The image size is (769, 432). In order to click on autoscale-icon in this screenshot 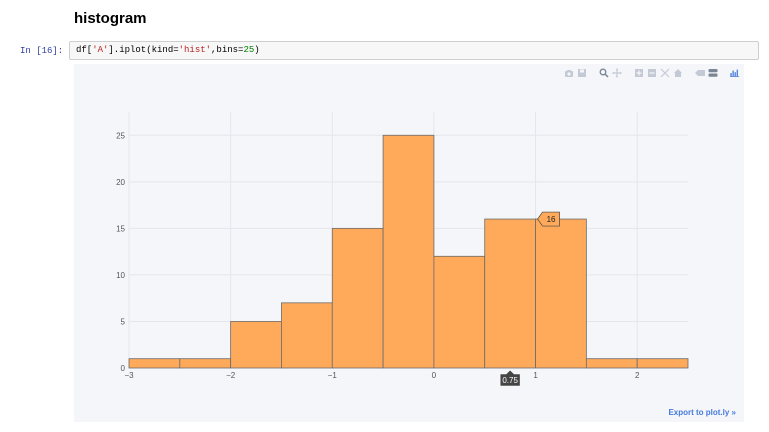, I will do `click(665, 73)`.